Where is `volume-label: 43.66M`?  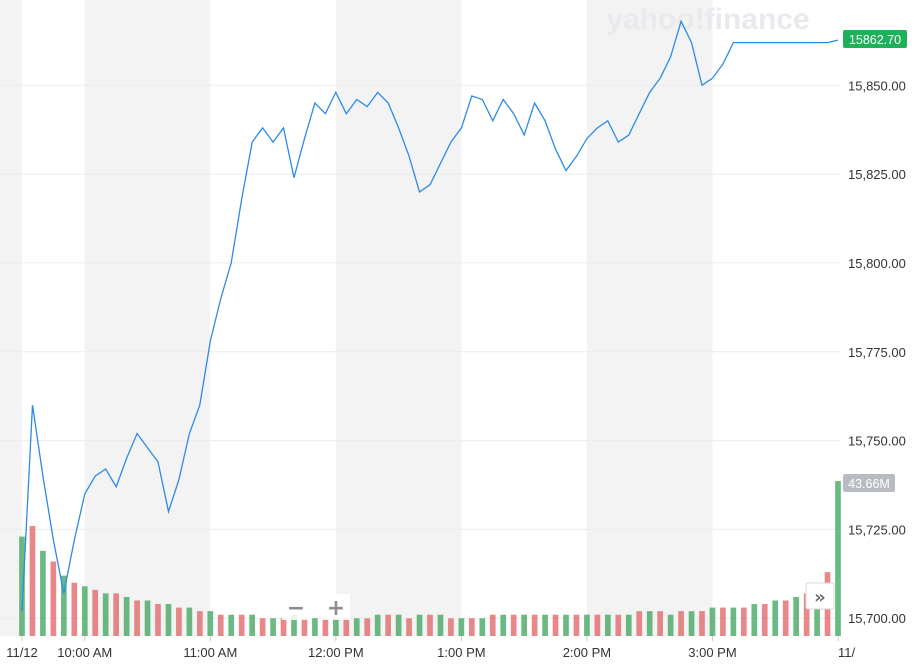 volume-label: 43.66M is located at coordinates (869, 484).